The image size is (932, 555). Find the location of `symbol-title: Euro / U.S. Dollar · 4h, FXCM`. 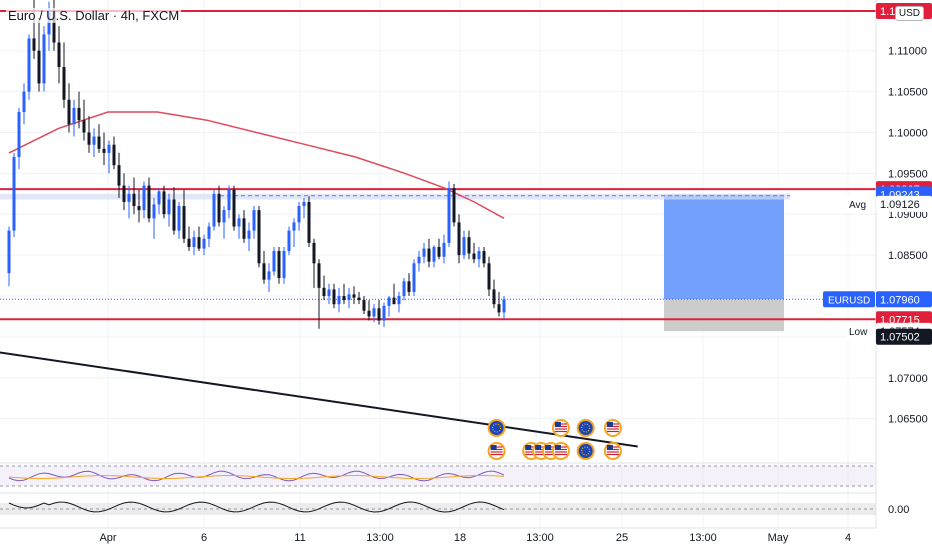

symbol-title: Euro / U.S. Dollar · 4h, FXCM is located at coordinates (94, 15).